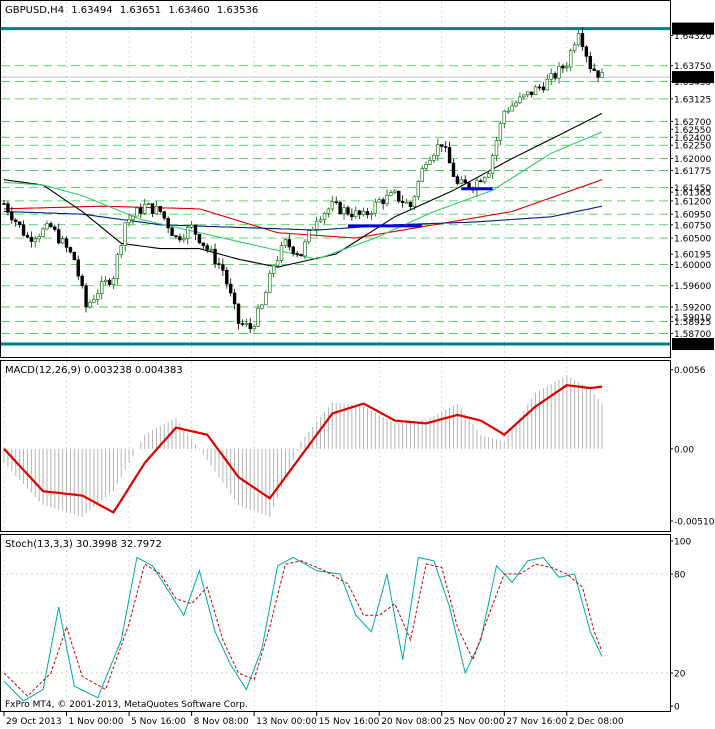 The image size is (715, 729). Describe the element at coordinates (692, 172) in the screenshot. I see `price-axis-label: 1.61775` at that location.